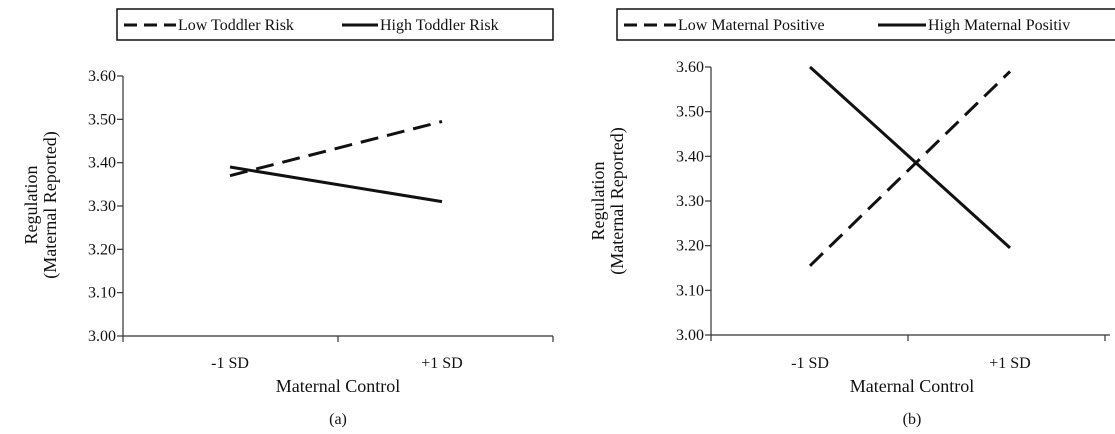  Describe the element at coordinates (336, 184) in the screenshot. I see `series-line-high-toddler-risk` at that location.